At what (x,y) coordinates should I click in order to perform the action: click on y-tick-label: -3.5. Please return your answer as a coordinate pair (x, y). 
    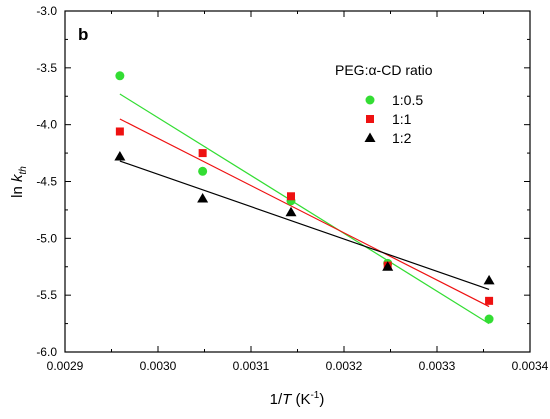
    Looking at the image, I should click on (46, 68).